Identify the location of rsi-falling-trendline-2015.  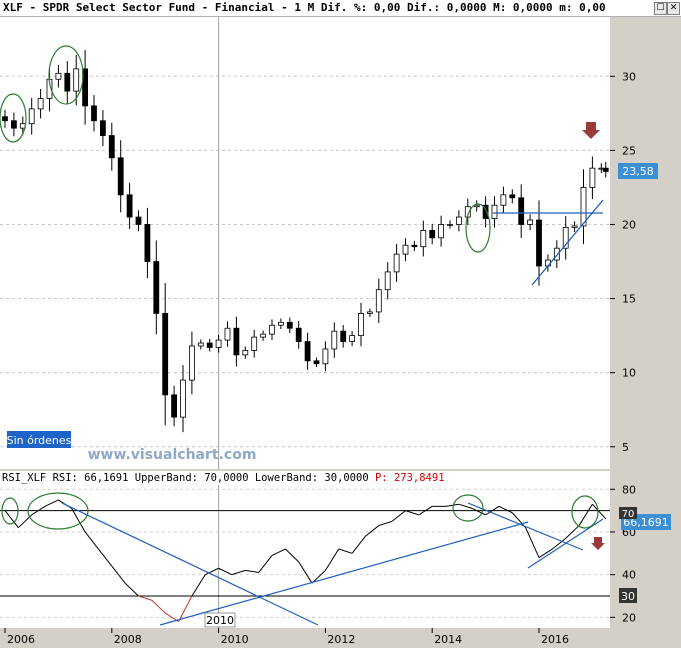
(525, 526).